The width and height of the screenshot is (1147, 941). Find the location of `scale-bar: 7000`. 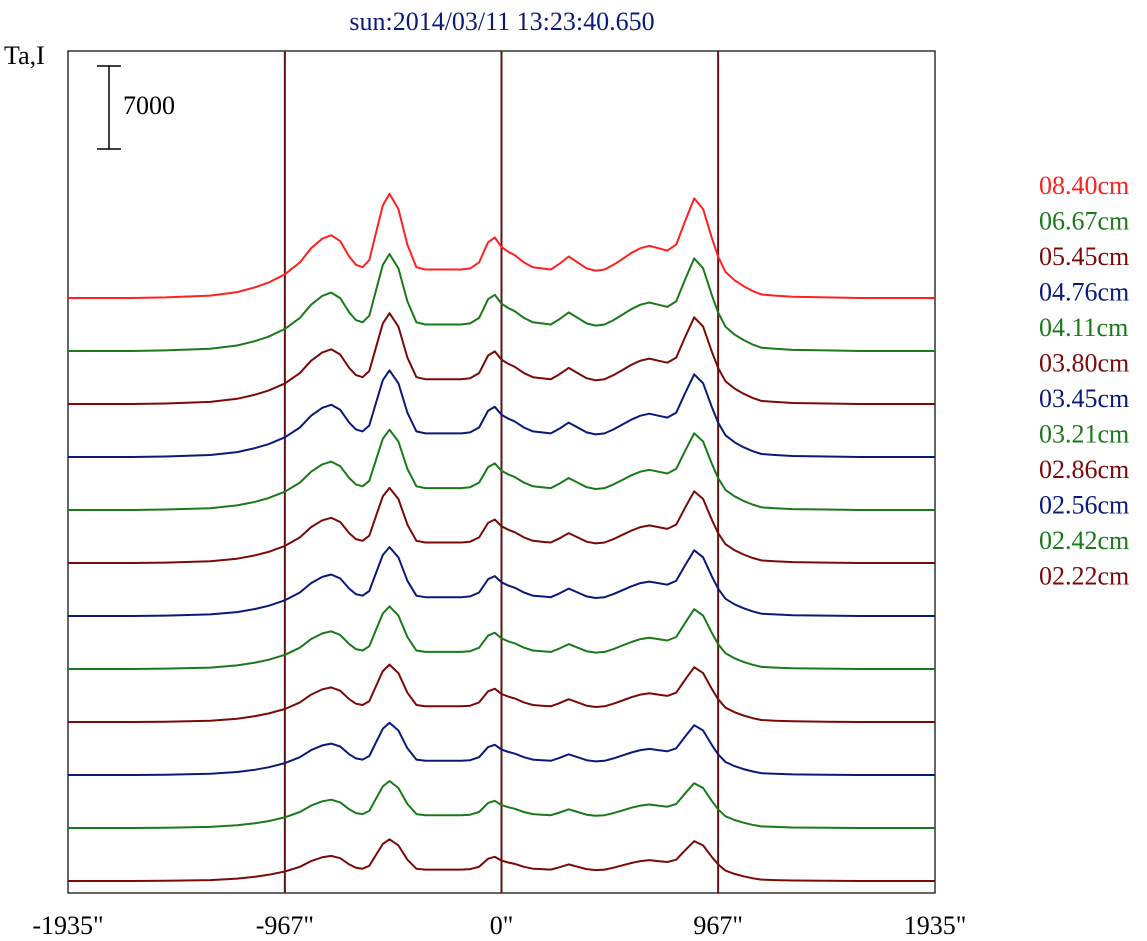

scale-bar: 7000 is located at coordinates (136, 107).